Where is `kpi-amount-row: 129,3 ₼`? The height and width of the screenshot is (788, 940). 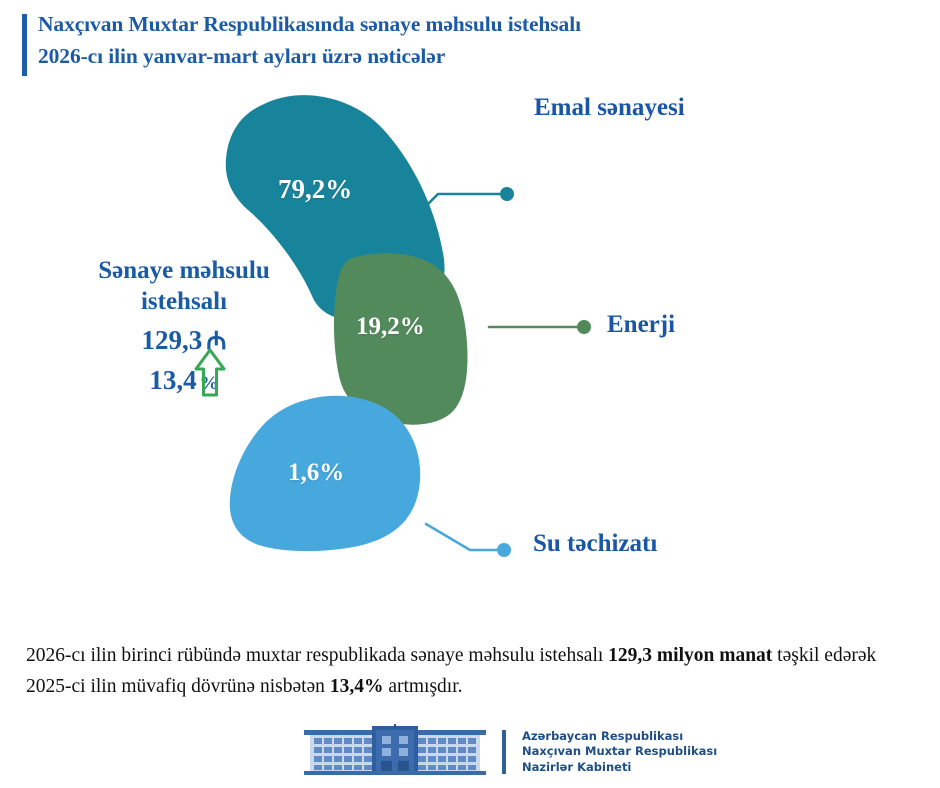 kpi-amount-row: 129,3 ₼ is located at coordinates (184, 341).